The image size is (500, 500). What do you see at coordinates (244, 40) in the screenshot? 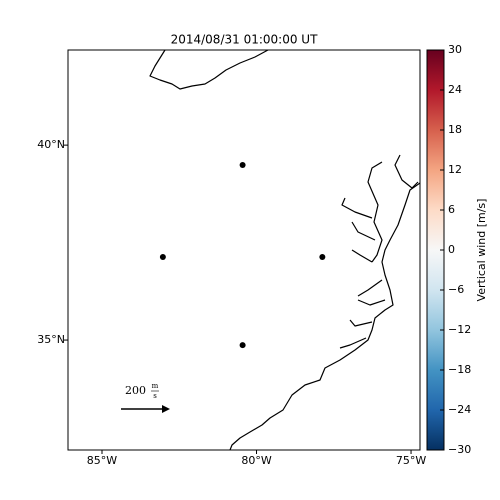
I see `map-title: 2014/08/31 01:00:00 UT` at bounding box center [244, 40].